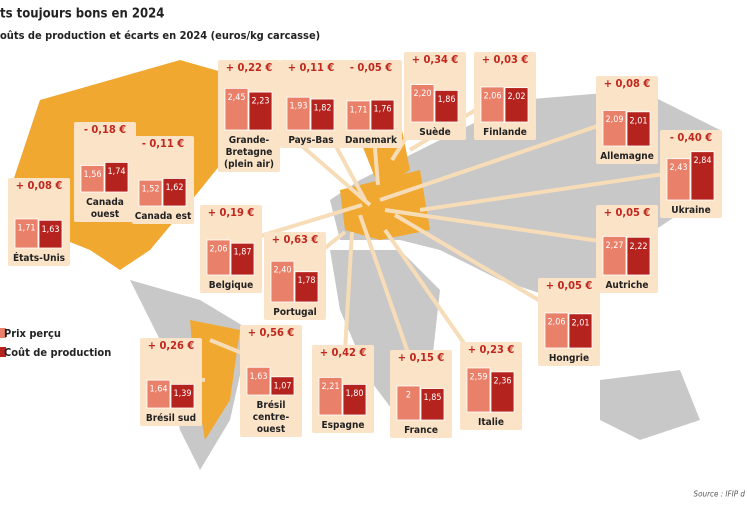 This screenshot has height=513, width=747. I want to click on legend-swatch-cost, so click(3, 352).